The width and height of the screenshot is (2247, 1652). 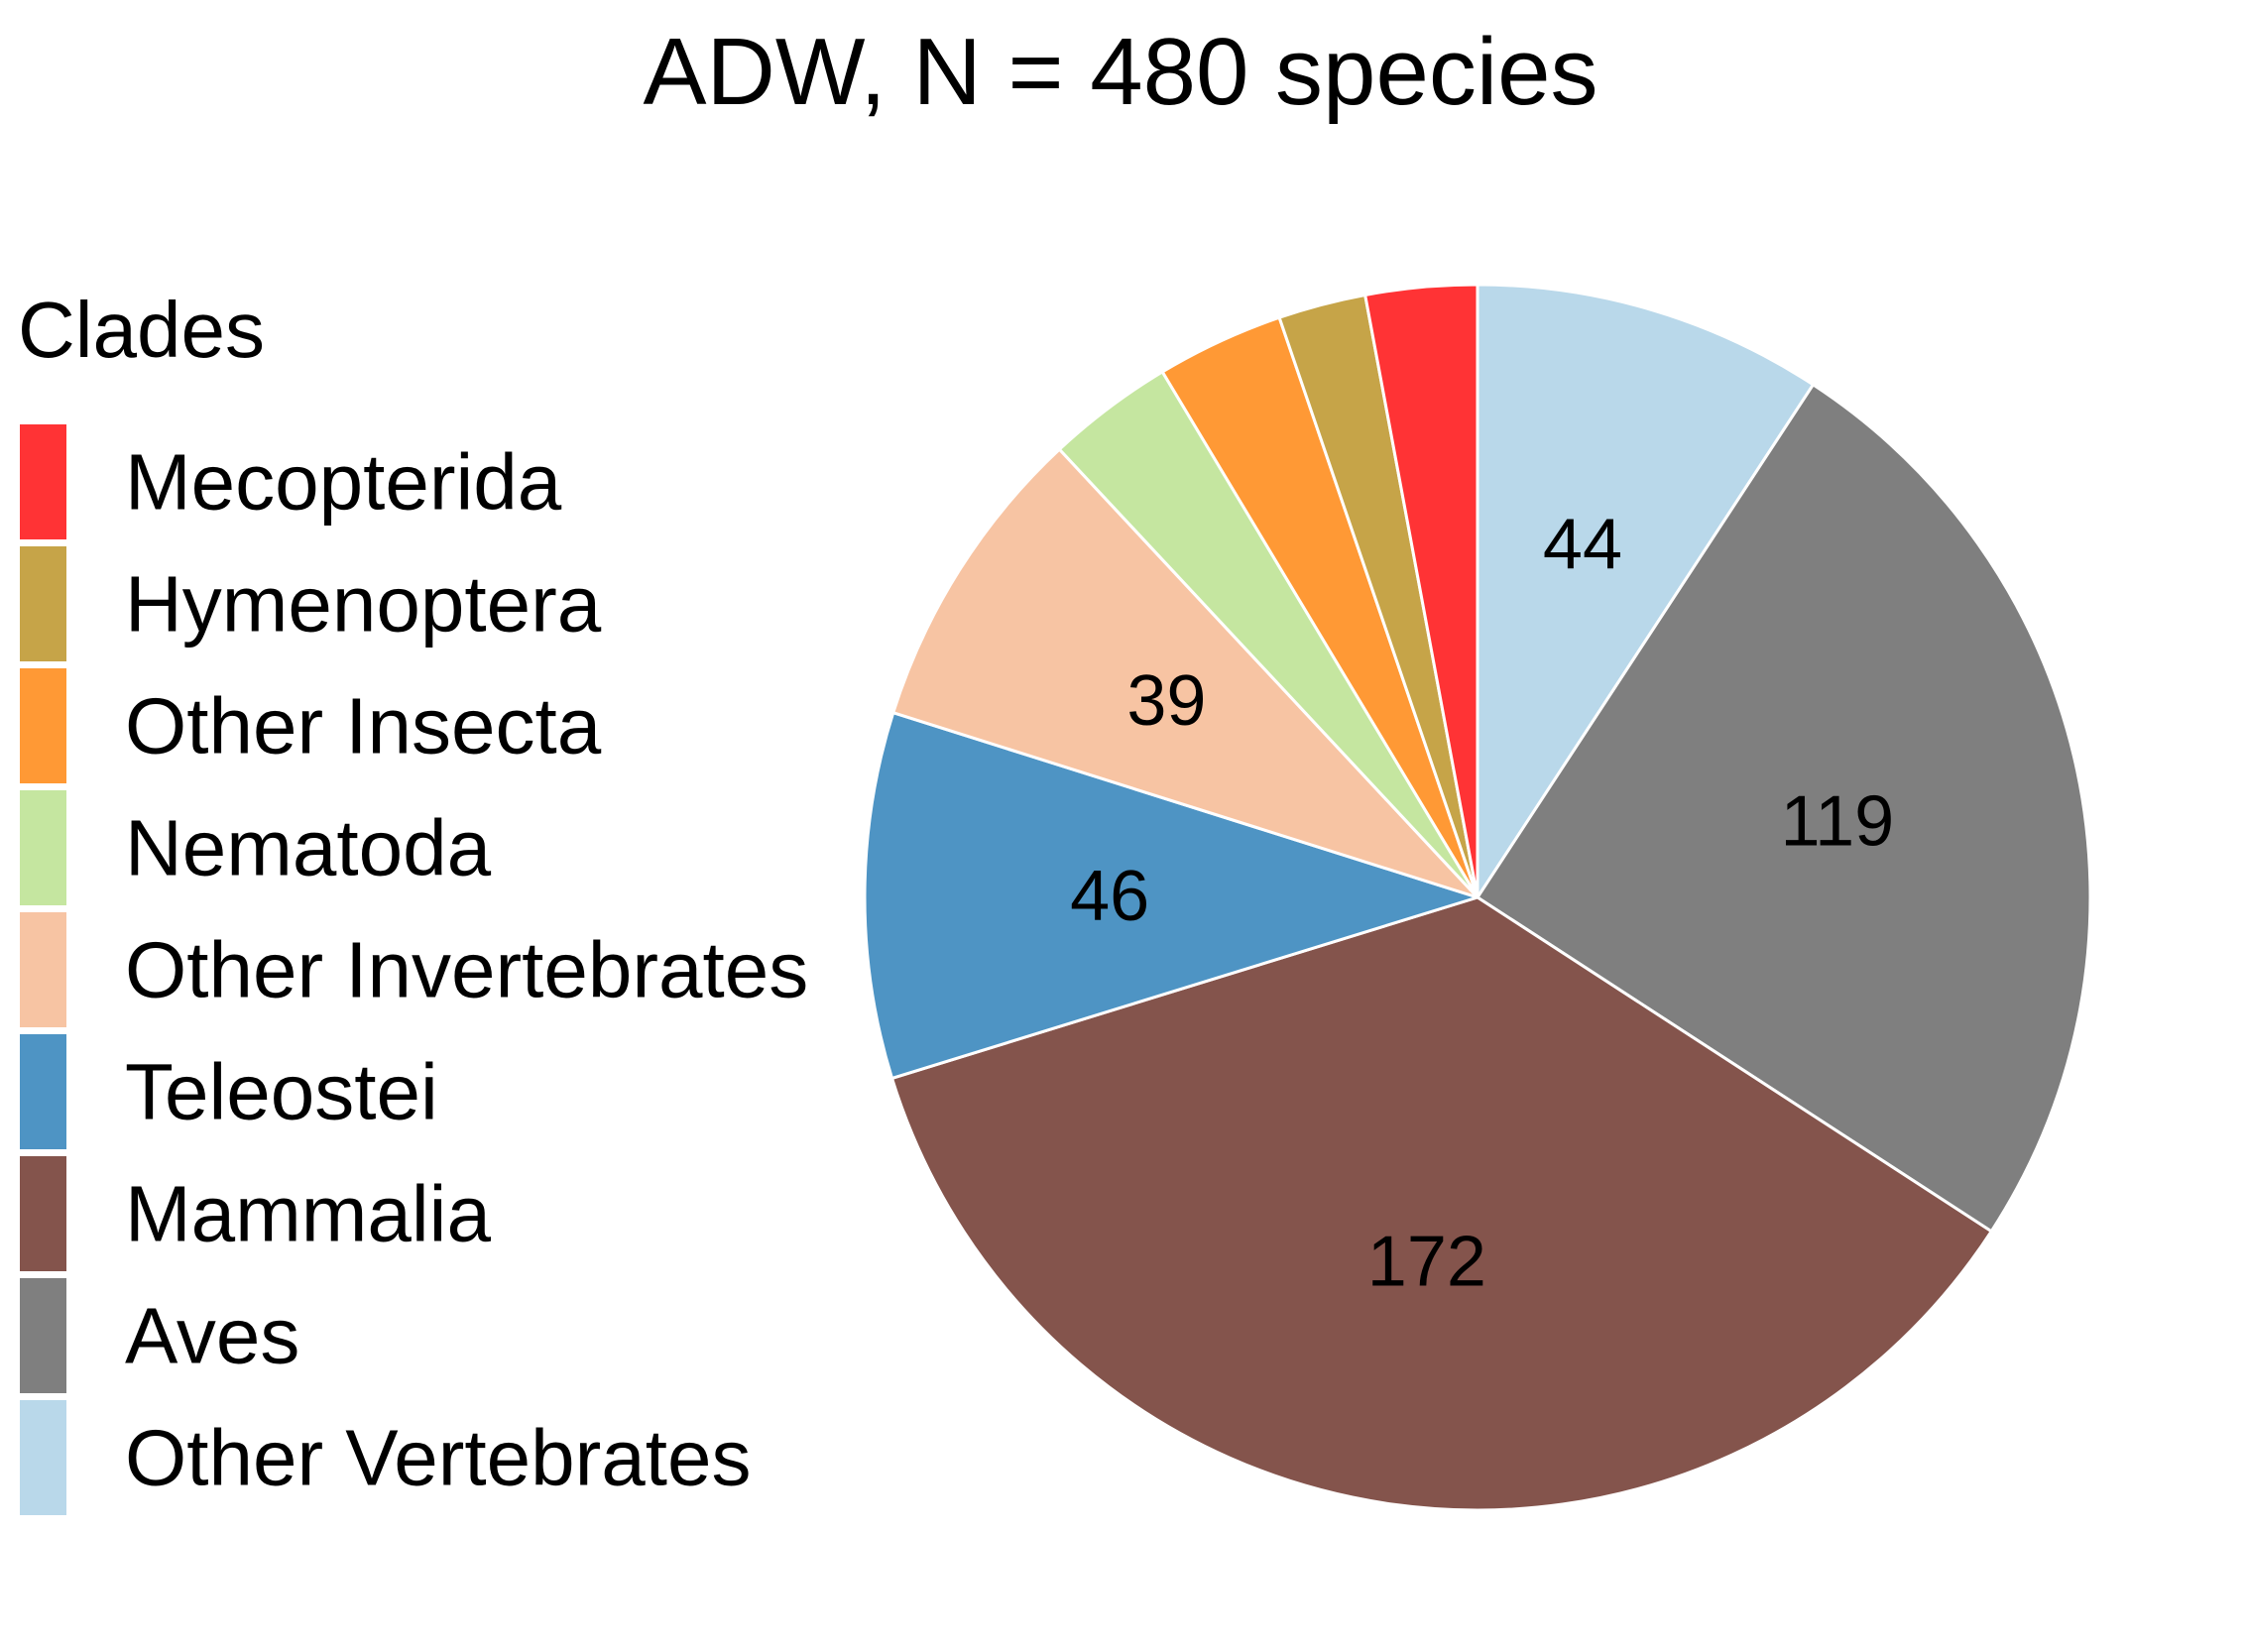 I want to click on legend-item-teleostei: Teleostei, so click(x=229, y=1091).